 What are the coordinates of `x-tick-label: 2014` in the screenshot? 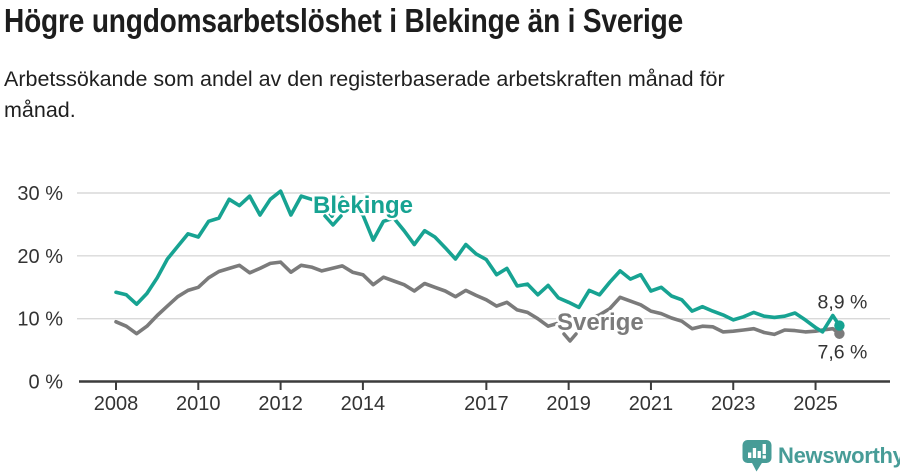 It's located at (363, 404).